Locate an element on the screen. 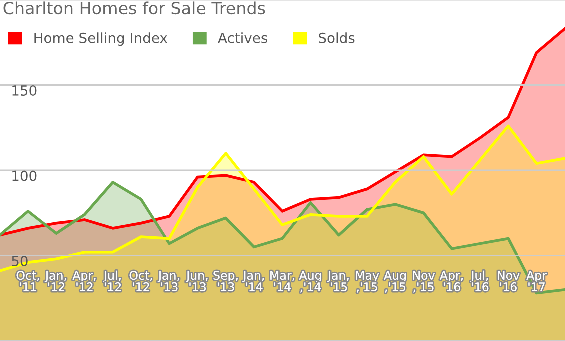 The height and width of the screenshot is (341, 565). legend-label: Solds is located at coordinates (337, 38).